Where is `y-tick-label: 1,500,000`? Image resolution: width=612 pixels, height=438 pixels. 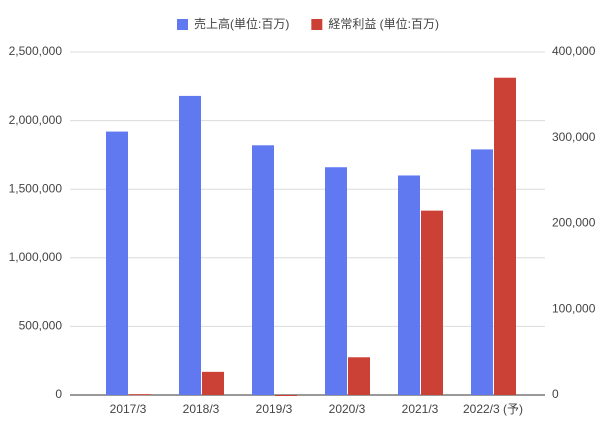 y-tick-label: 1,500,000 is located at coordinates (36, 188).